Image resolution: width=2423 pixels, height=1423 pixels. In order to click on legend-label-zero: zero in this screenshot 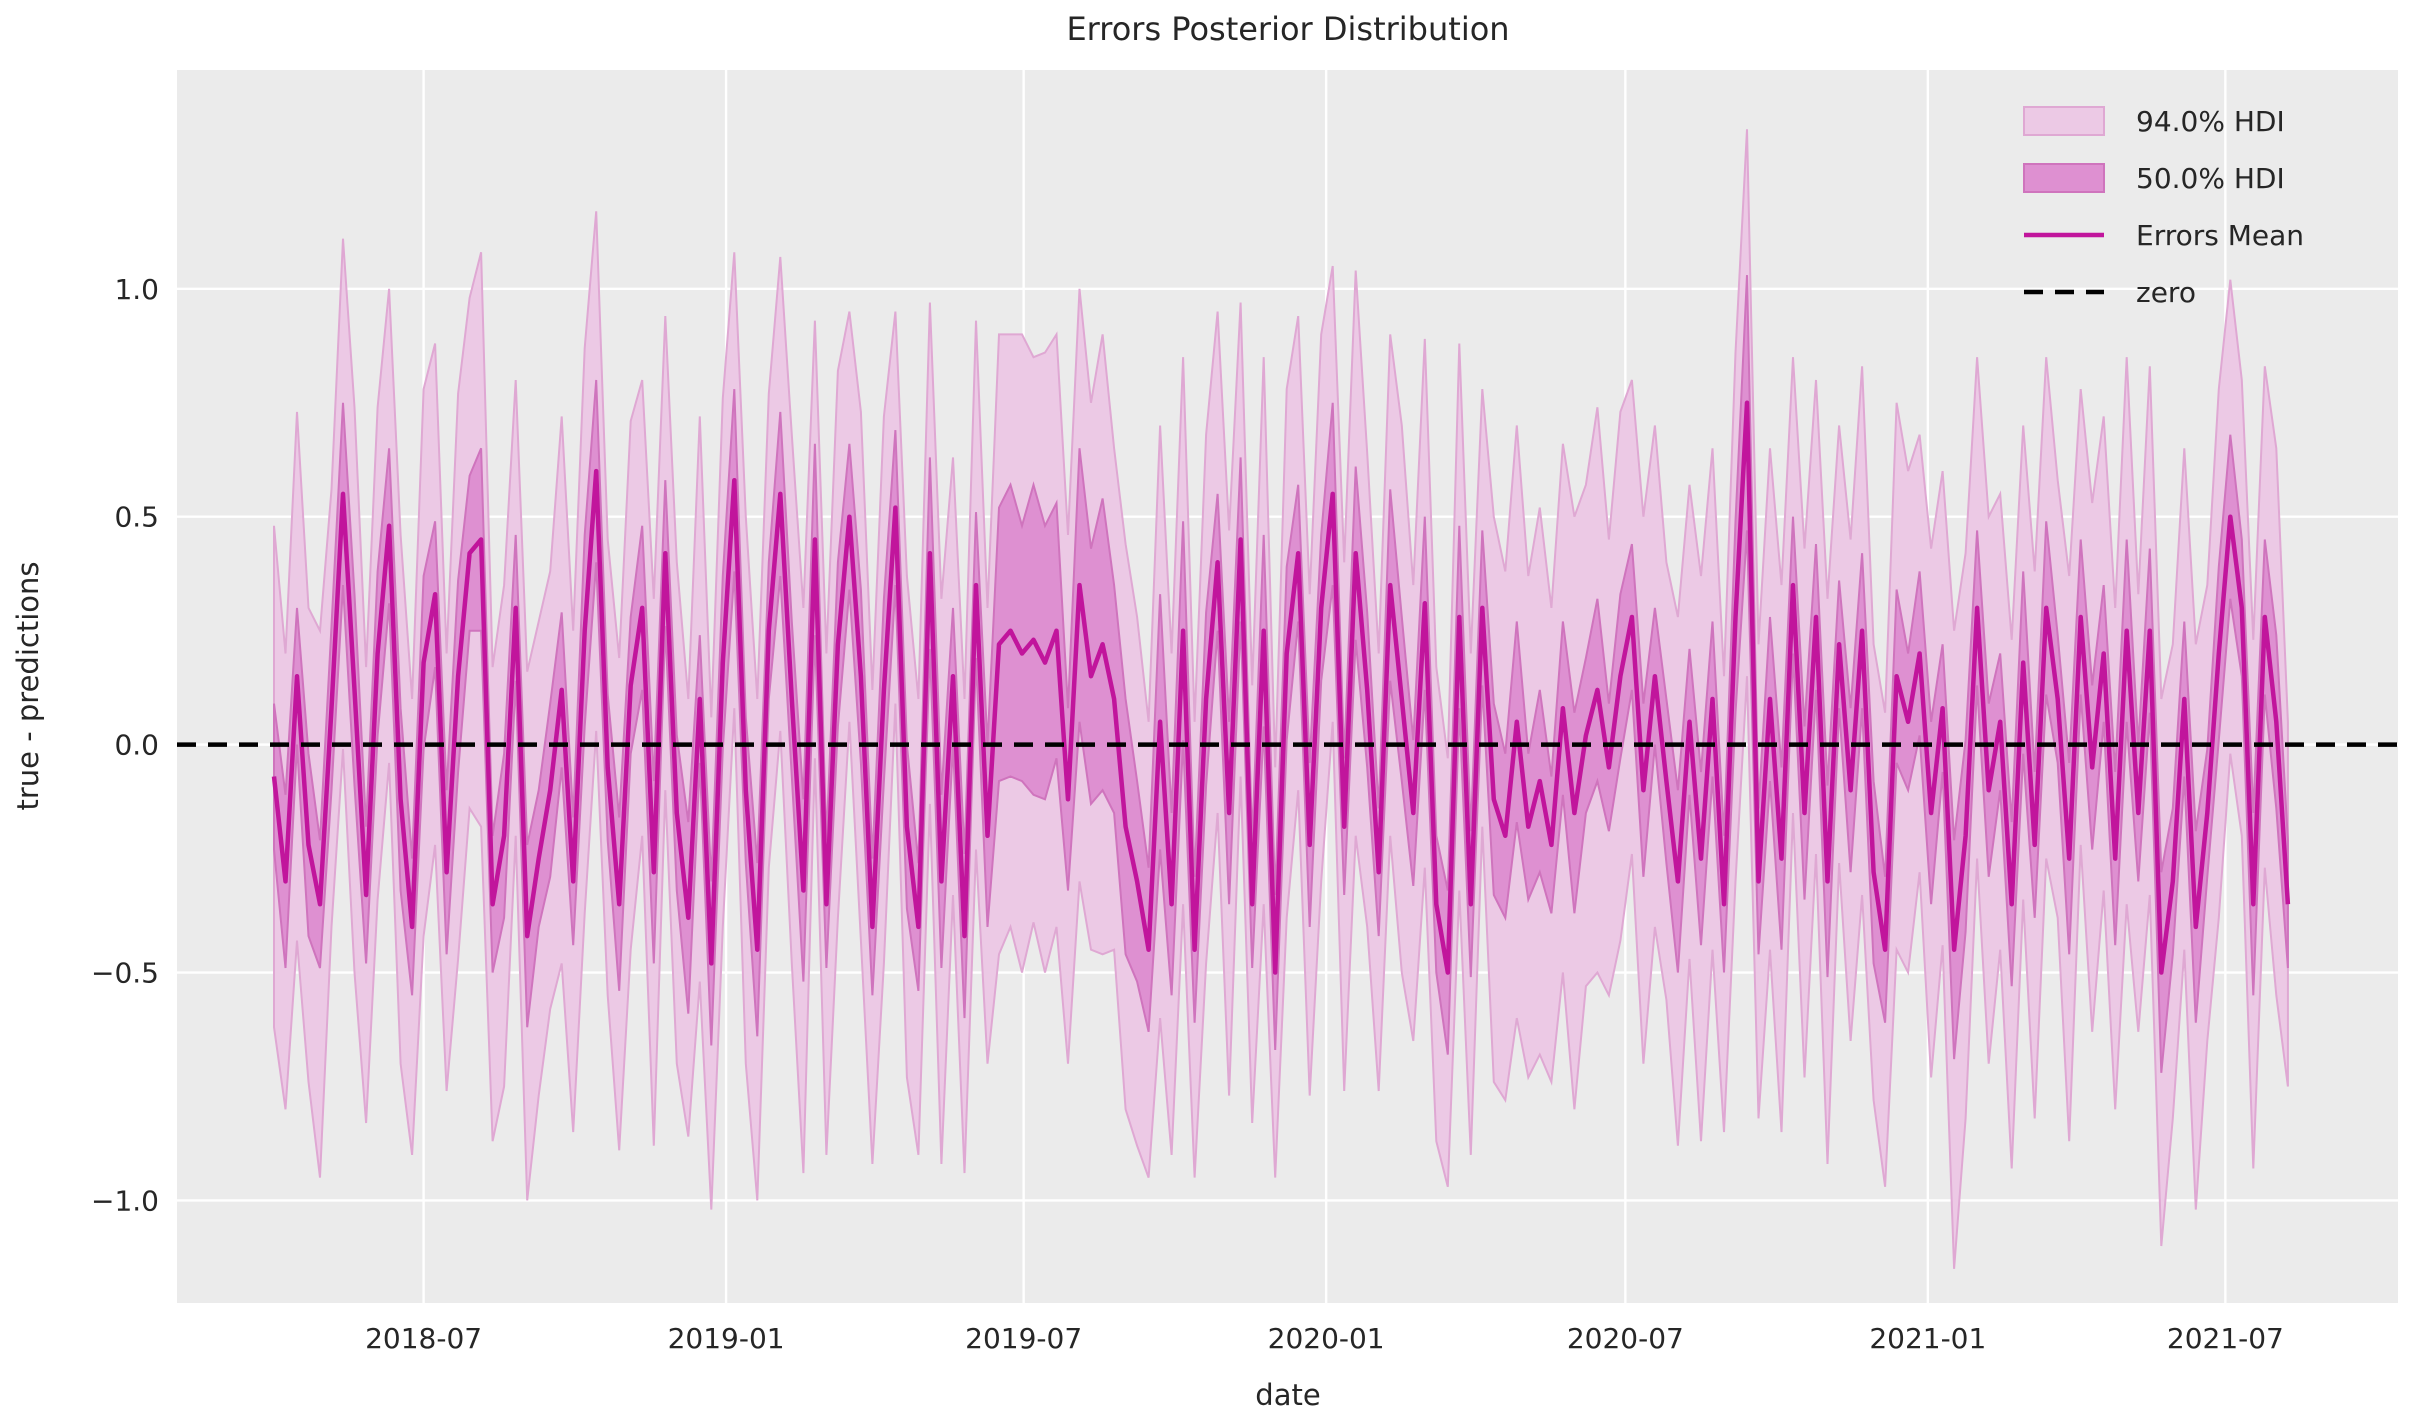, I will do `click(2166, 292)`.